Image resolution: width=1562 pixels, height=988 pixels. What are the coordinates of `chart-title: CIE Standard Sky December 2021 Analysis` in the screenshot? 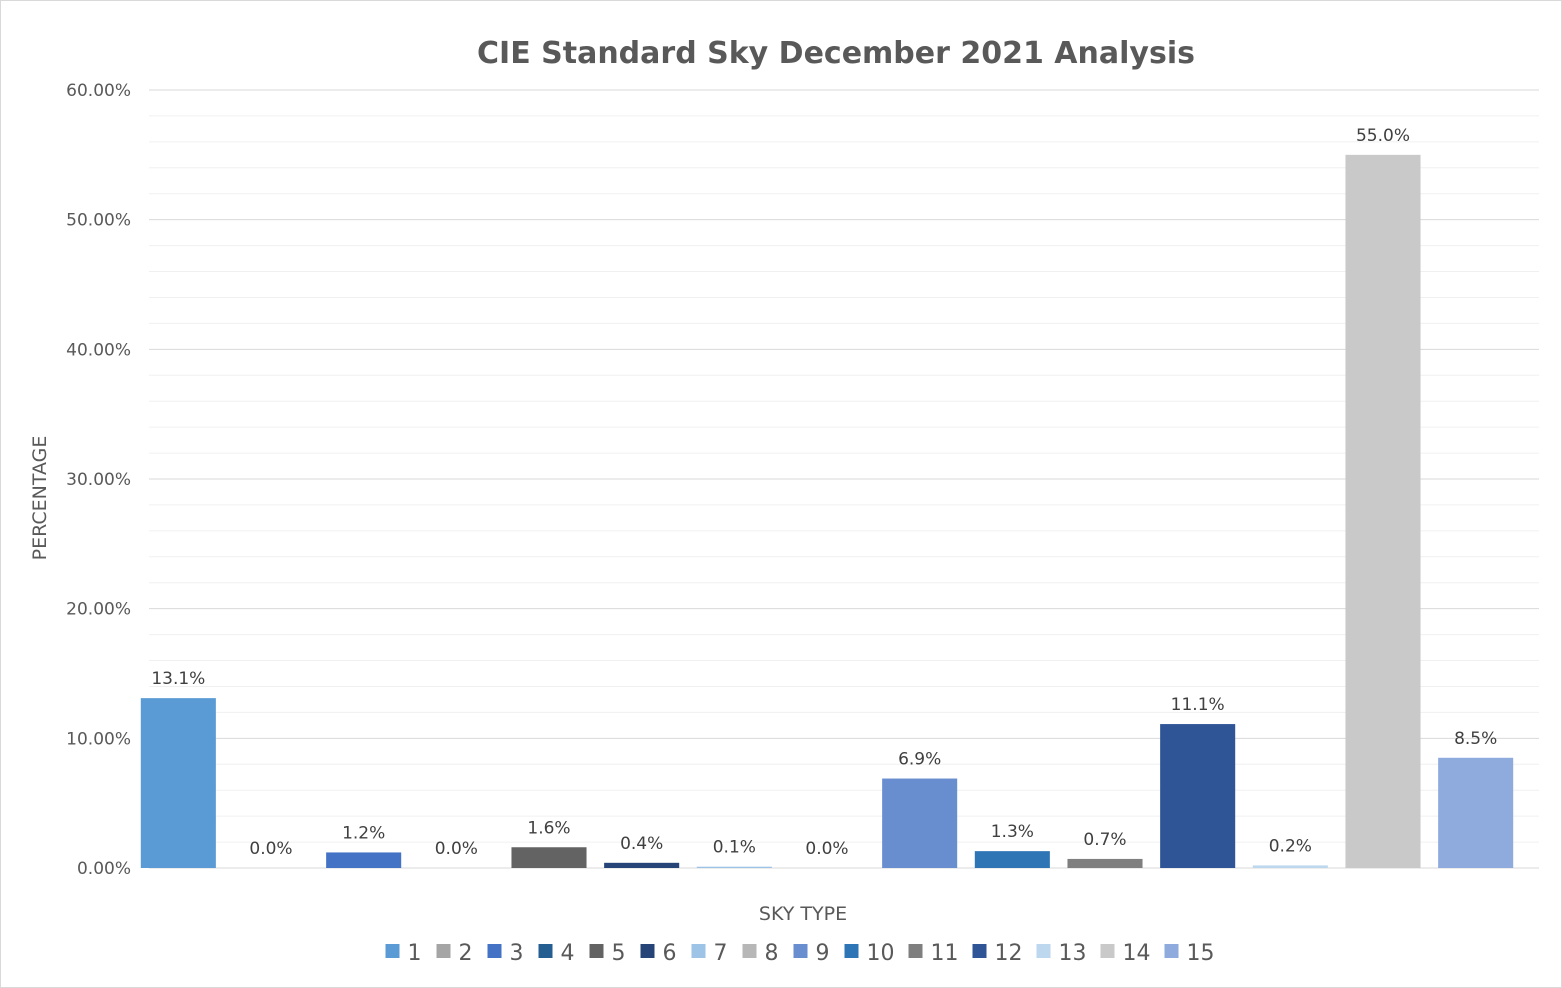 It's located at (836, 53).